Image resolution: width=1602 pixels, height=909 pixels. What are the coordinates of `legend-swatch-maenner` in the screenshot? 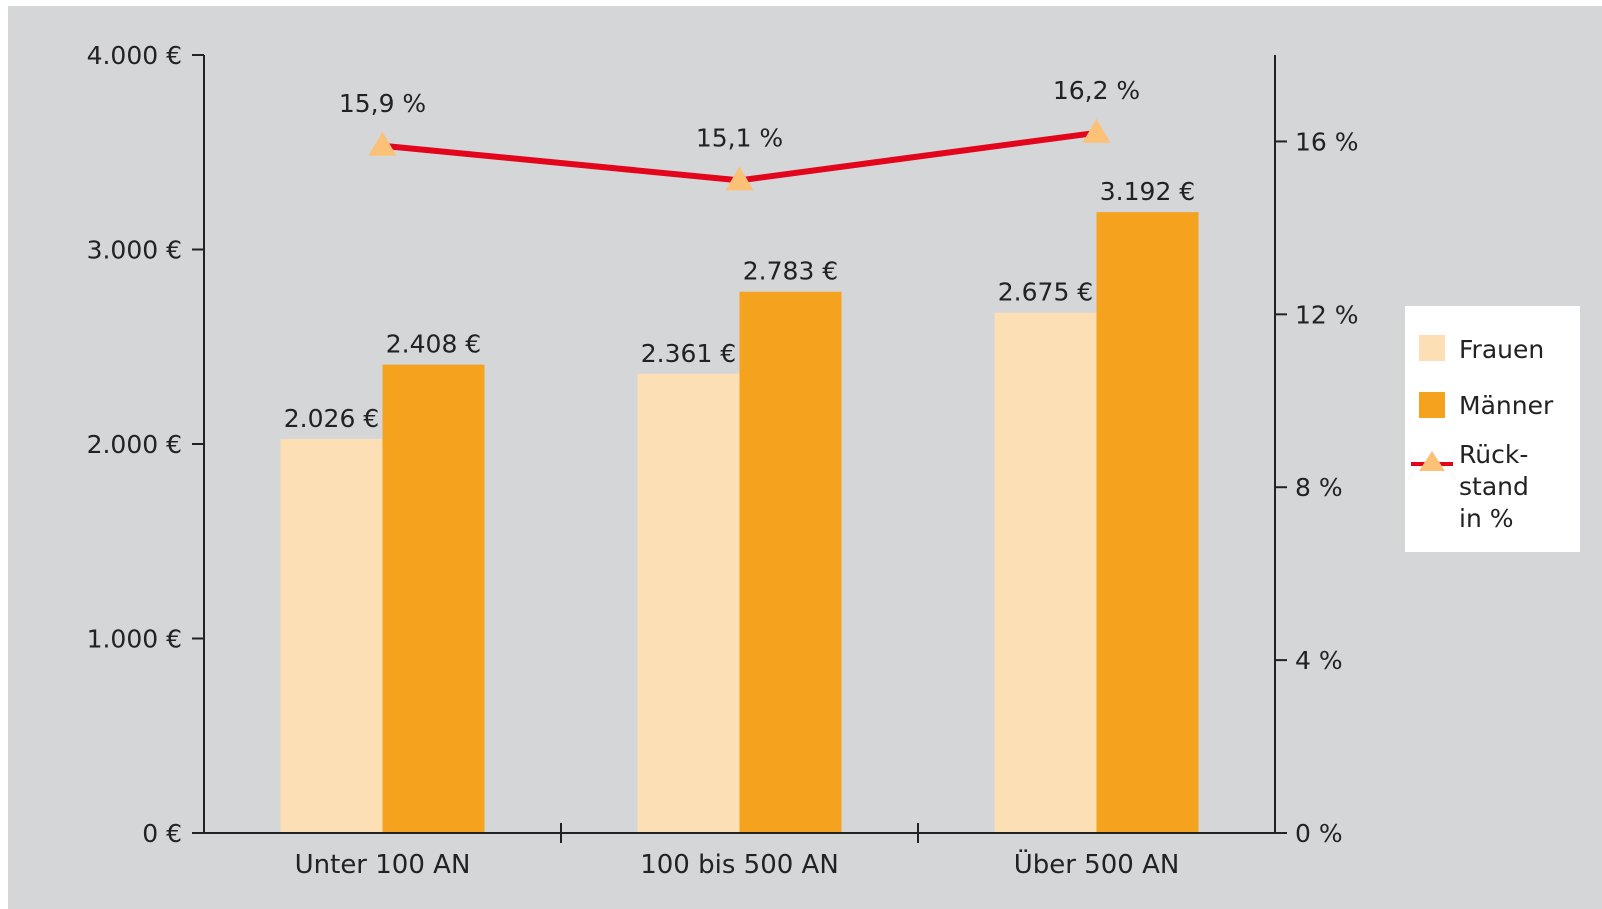 It's located at (1432, 405).